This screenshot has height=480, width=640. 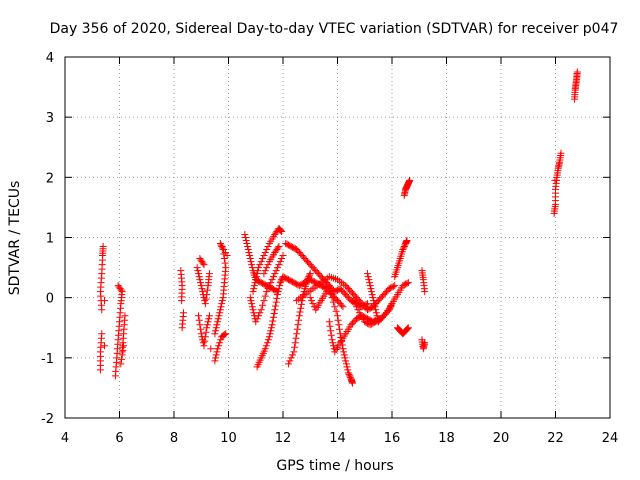 What do you see at coordinates (610, 438) in the screenshot?
I see `x-tick-label: 24` at bounding box center [610, 438].